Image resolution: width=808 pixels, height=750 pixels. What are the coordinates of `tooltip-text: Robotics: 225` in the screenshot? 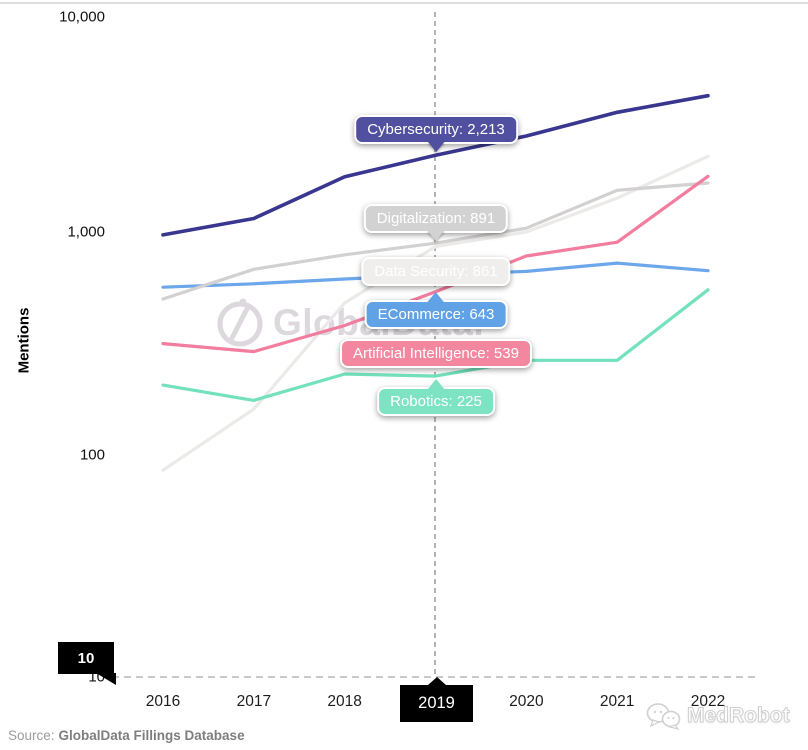 It's located at (436, 401).